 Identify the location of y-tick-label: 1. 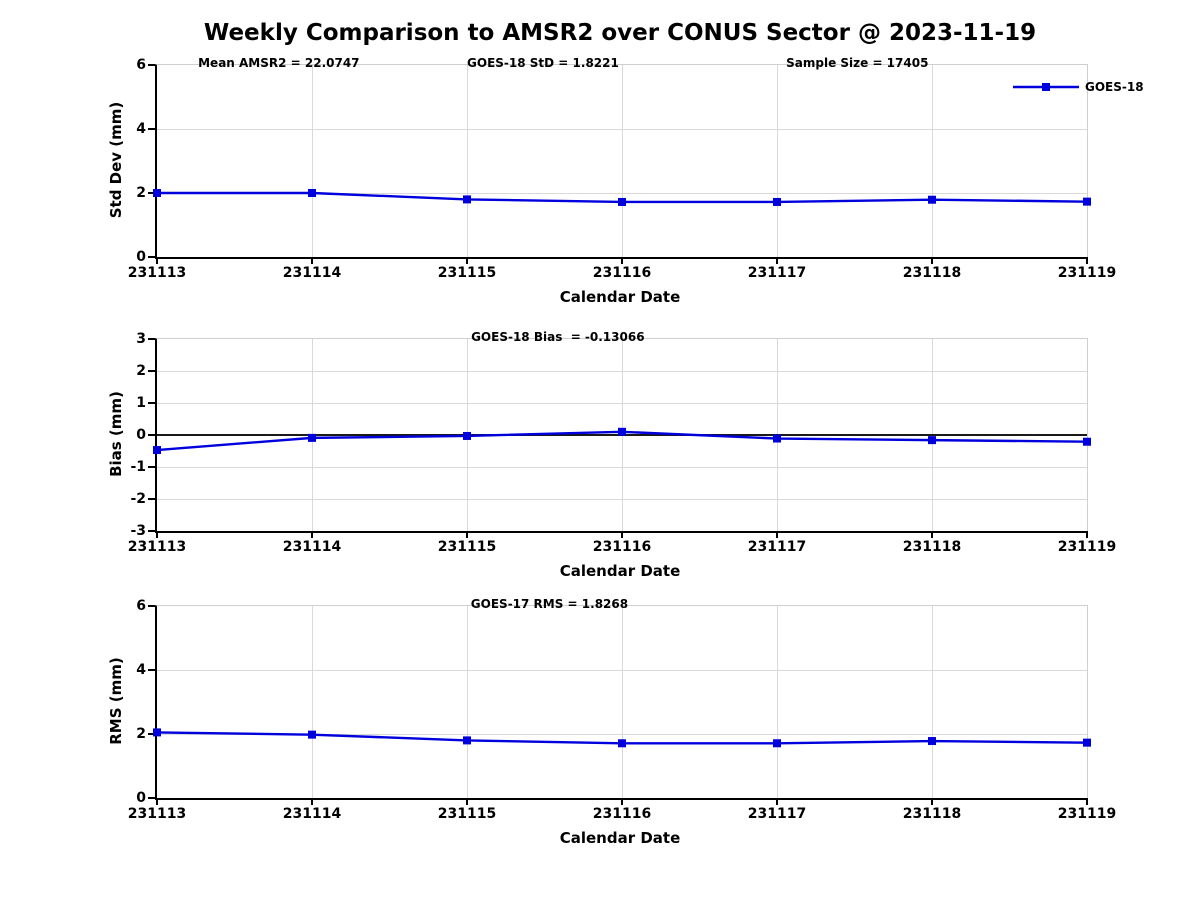
(141, 403).